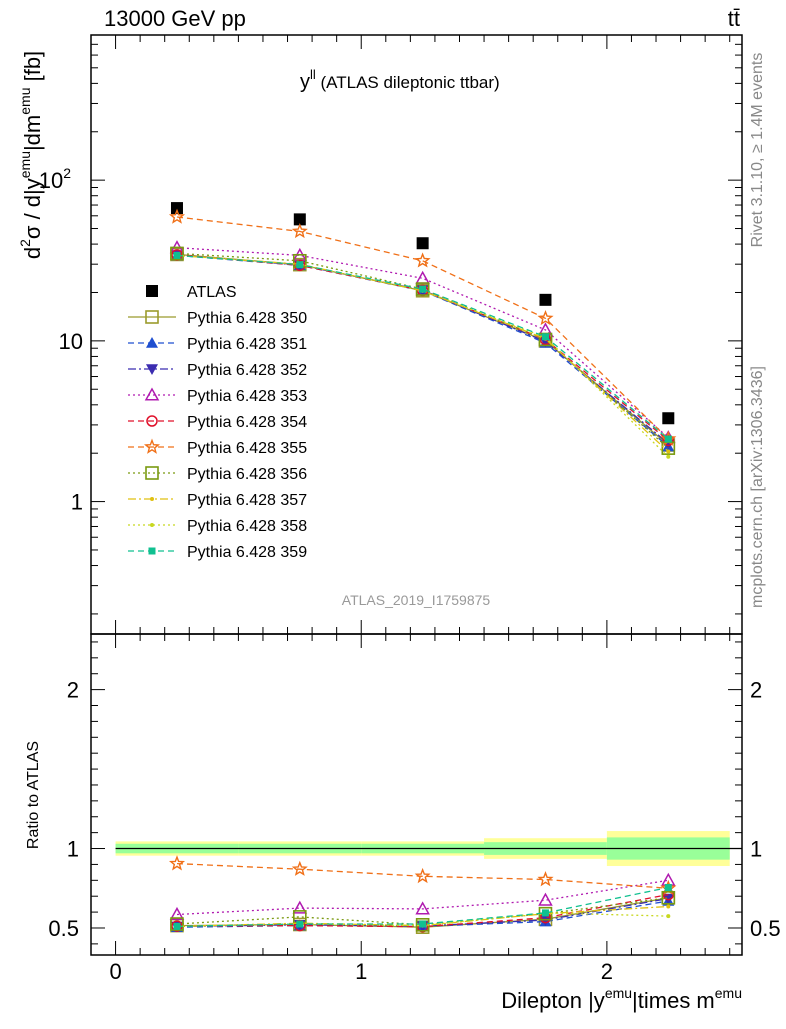  I want to click on legend-item-p359: Pythia 6.428 359, so click(217, 552).